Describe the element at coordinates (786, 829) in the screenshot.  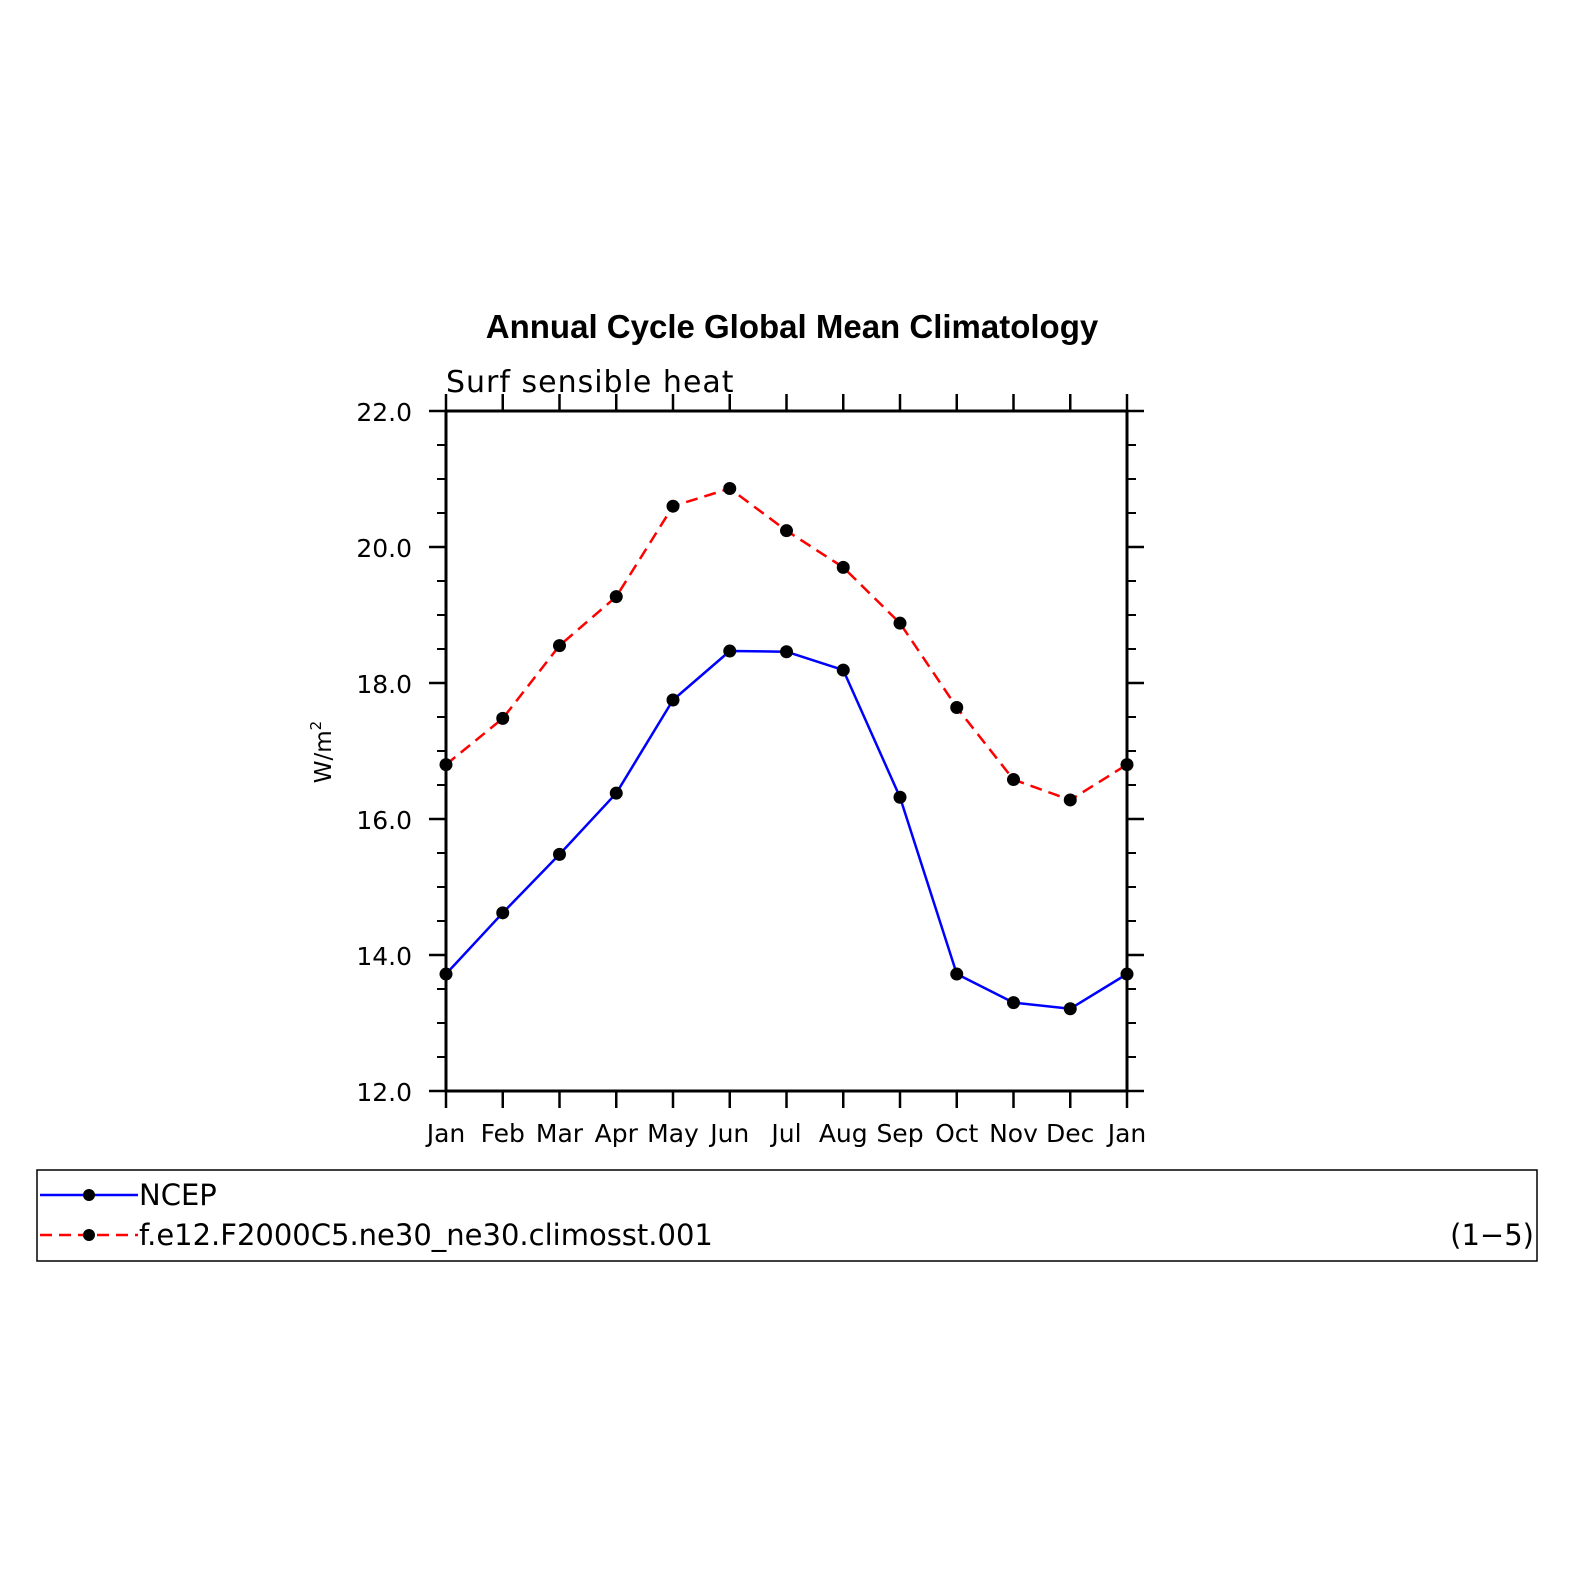
I see `series-line-ncep` at that location.